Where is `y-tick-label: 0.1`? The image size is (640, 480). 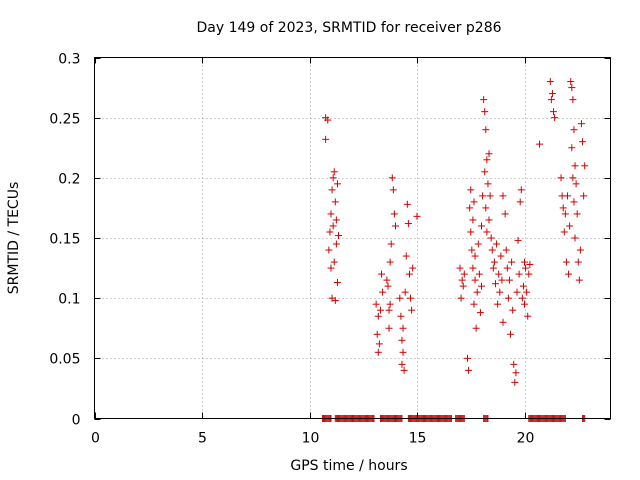
y-tick-label: 0.1 is located at coordinates (69, 300).